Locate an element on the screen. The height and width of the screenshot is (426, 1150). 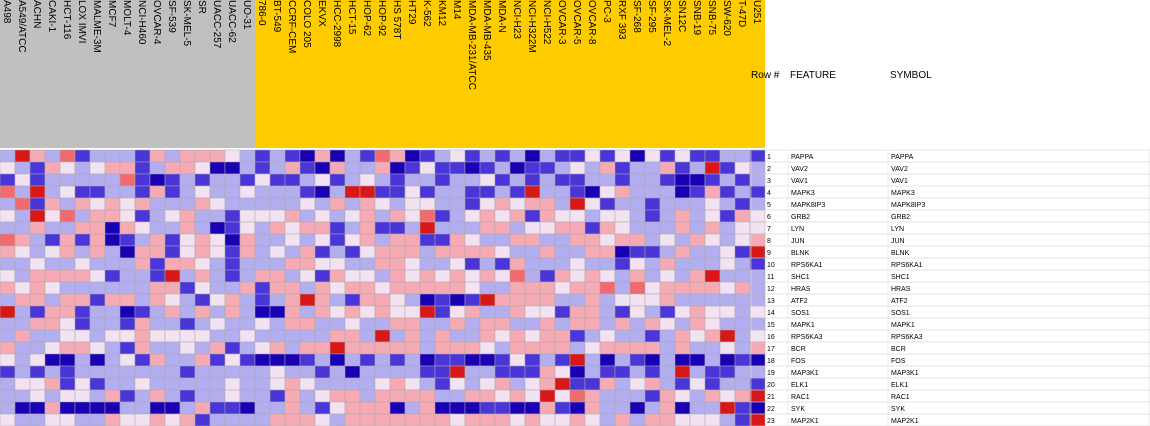
row-number: 16 is located at coordinates (771, 337).